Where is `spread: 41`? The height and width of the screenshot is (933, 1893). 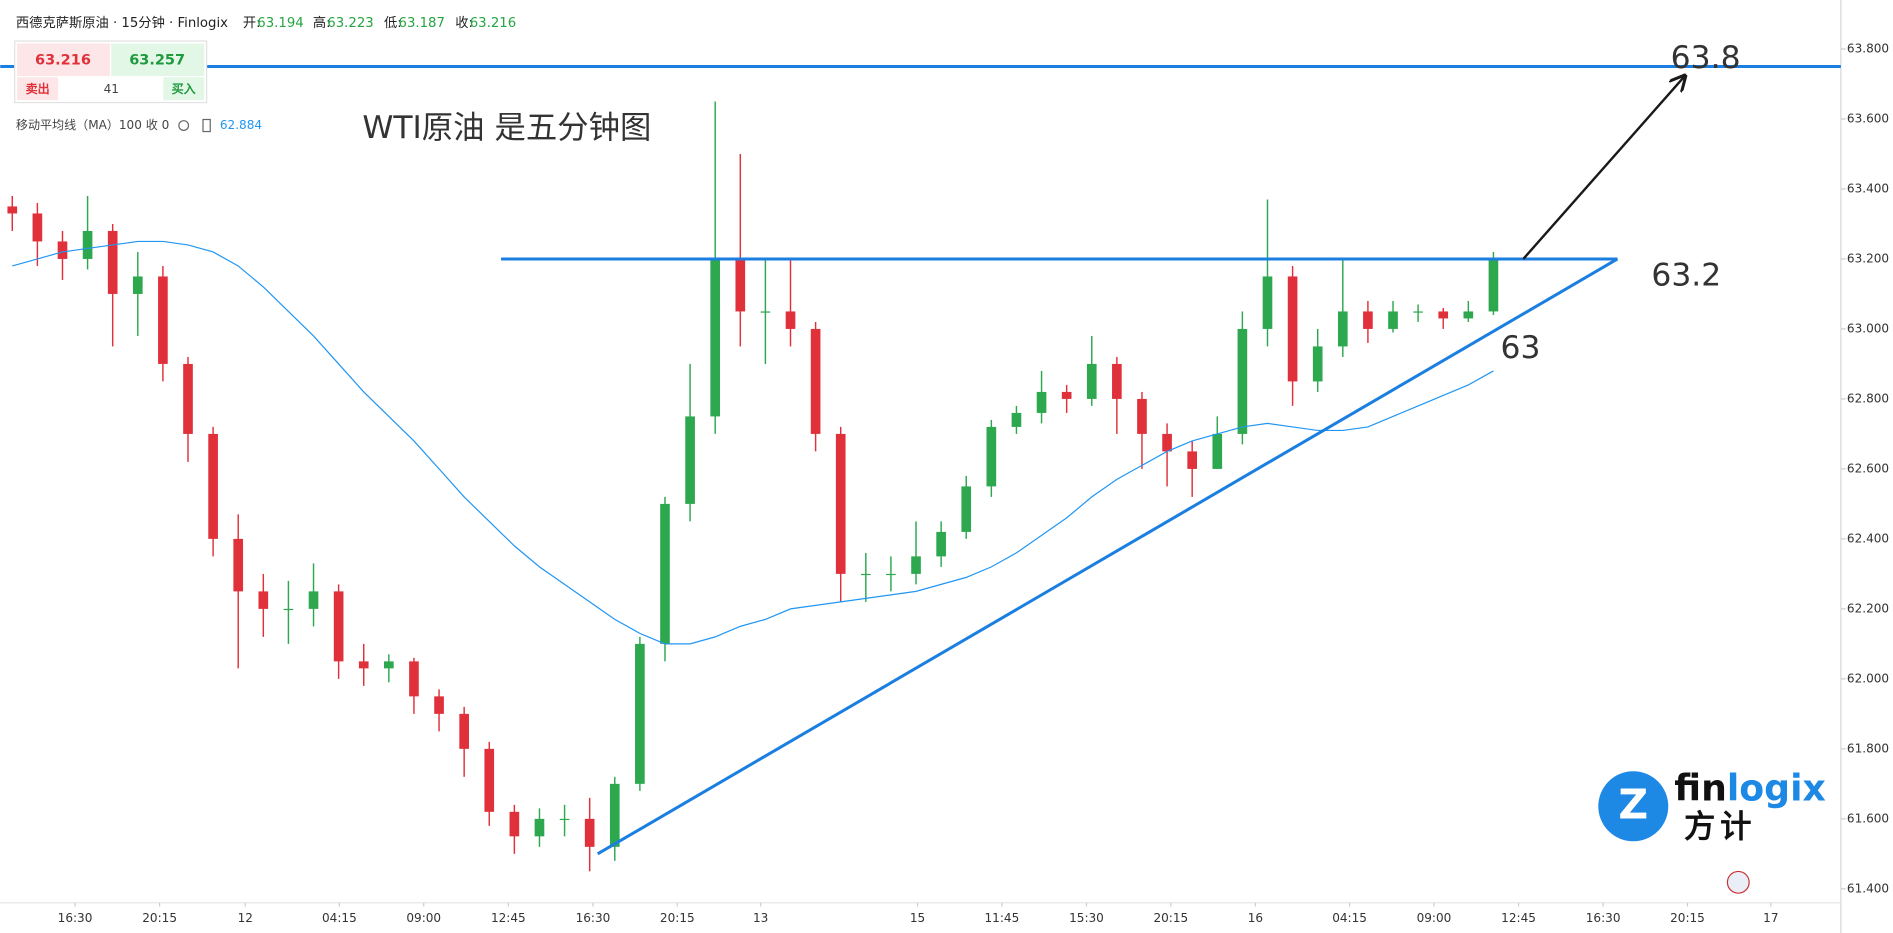
spread: 41 is located at coordinates (111, 89).